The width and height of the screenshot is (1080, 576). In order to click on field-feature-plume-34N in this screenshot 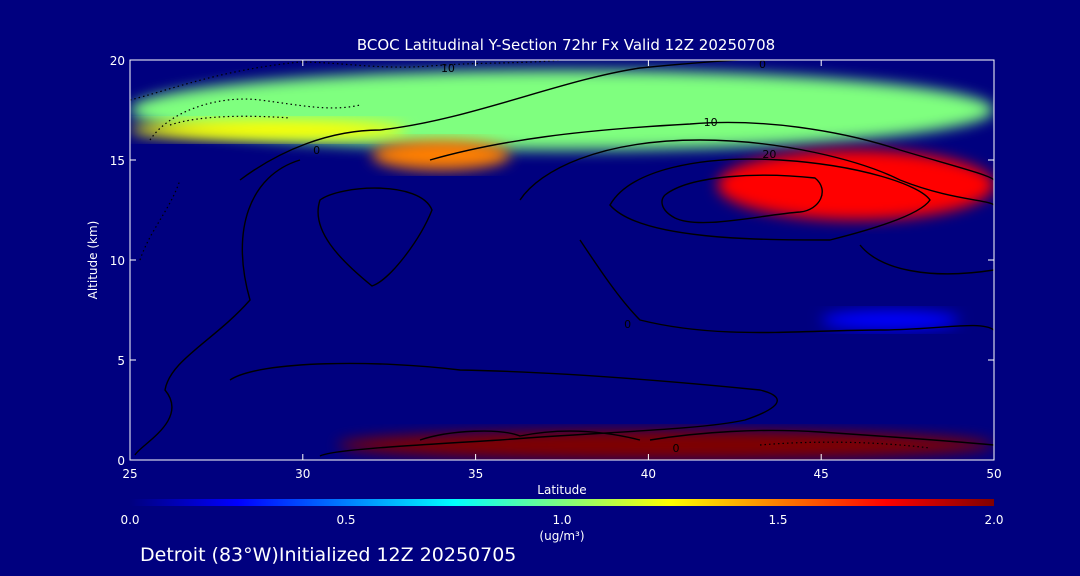, I will do `click(441, 155)`.